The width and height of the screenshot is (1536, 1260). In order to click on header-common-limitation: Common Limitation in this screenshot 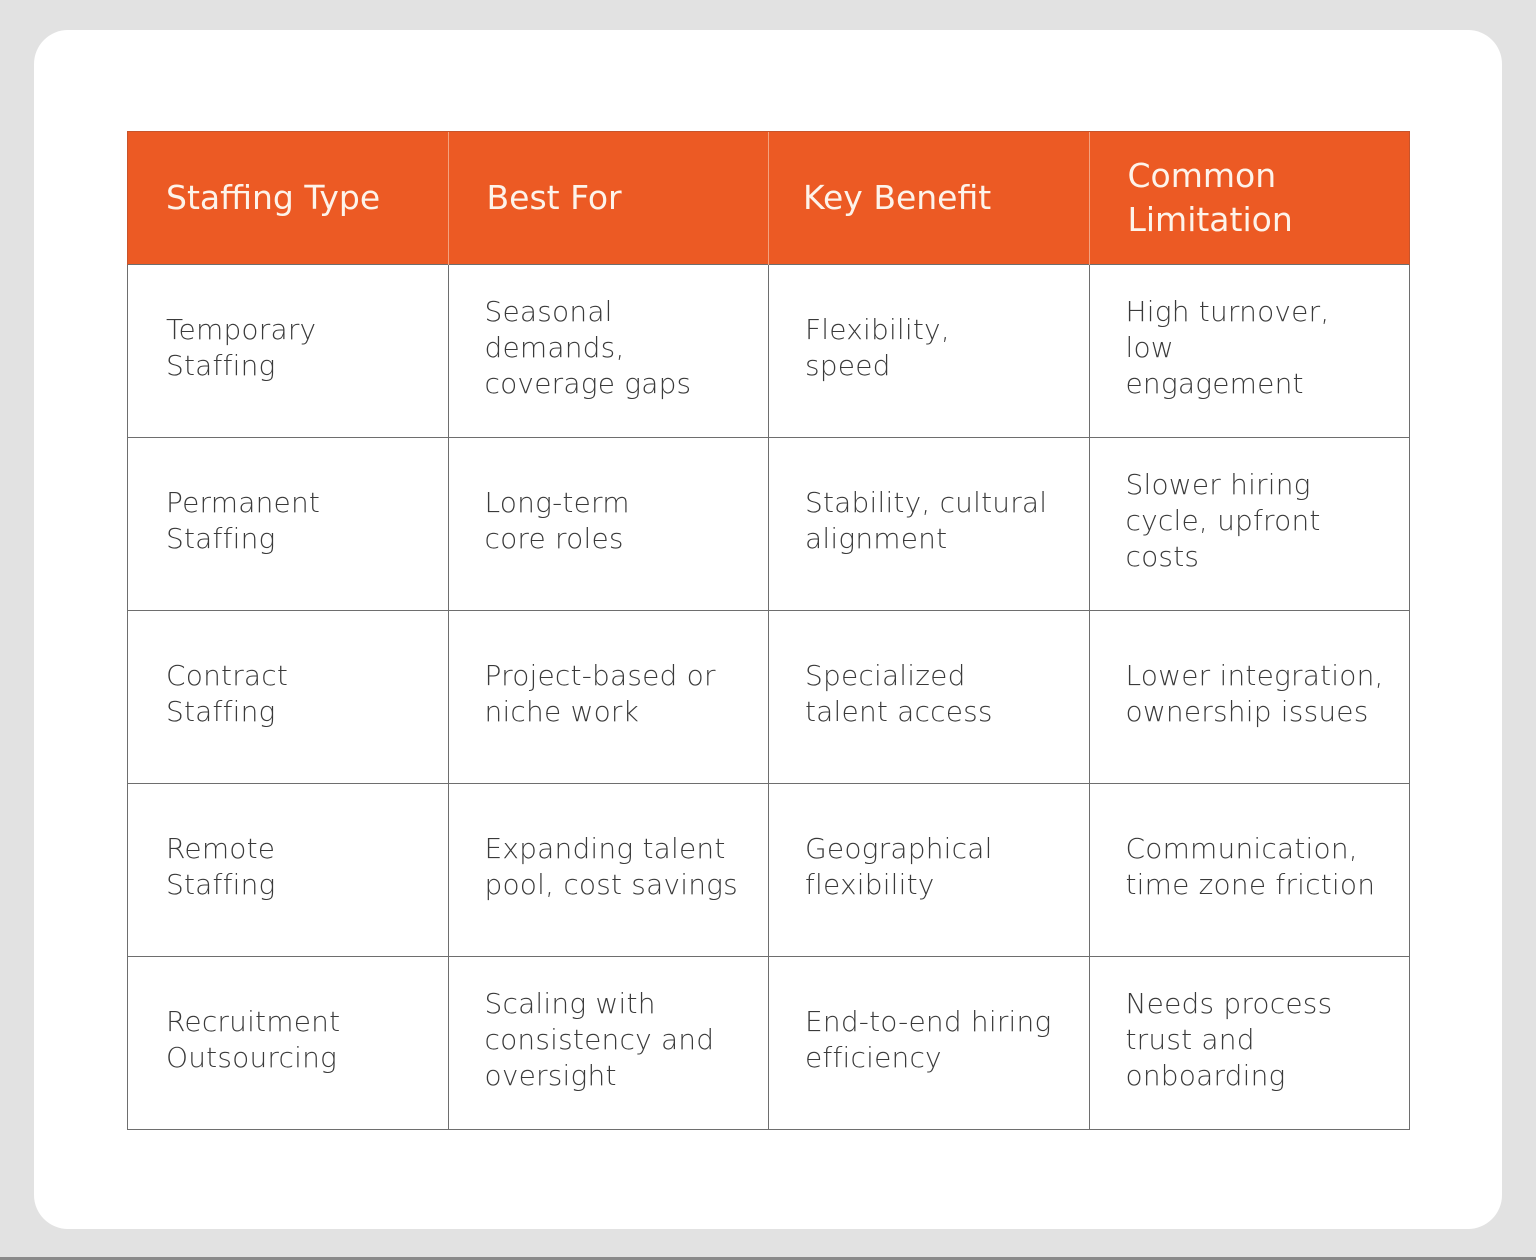, I will do `click(1249, 198)`.